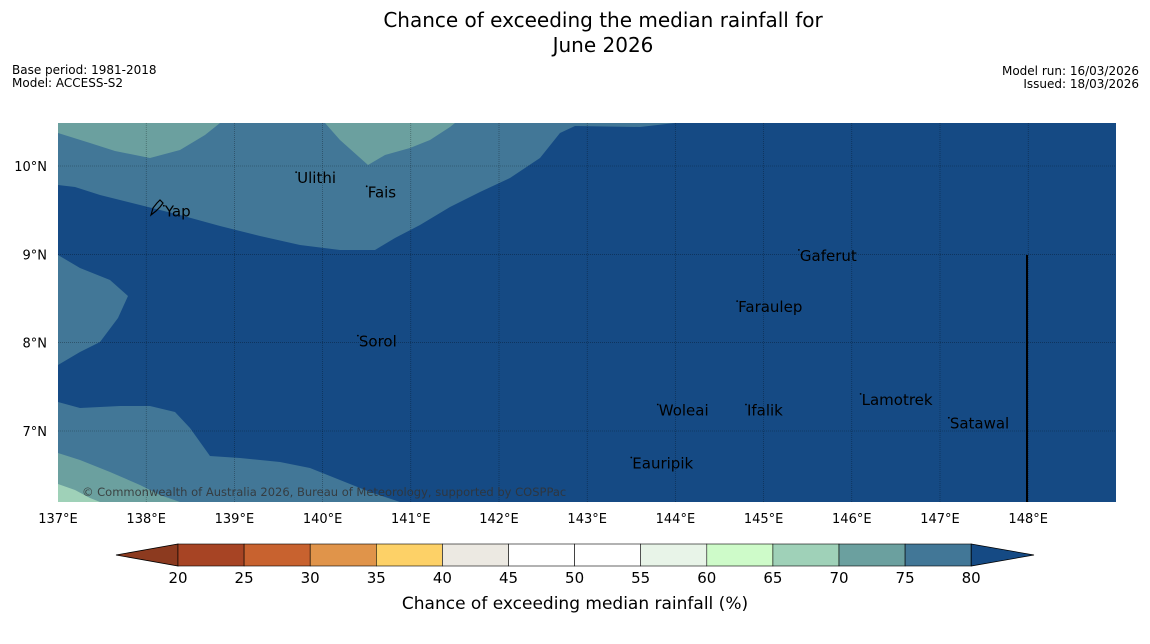  What do you see at coordinates (1028, 519) in the screenshot?
I see `lon-tick-label: 148°E` at bounding box center [1028, 519].